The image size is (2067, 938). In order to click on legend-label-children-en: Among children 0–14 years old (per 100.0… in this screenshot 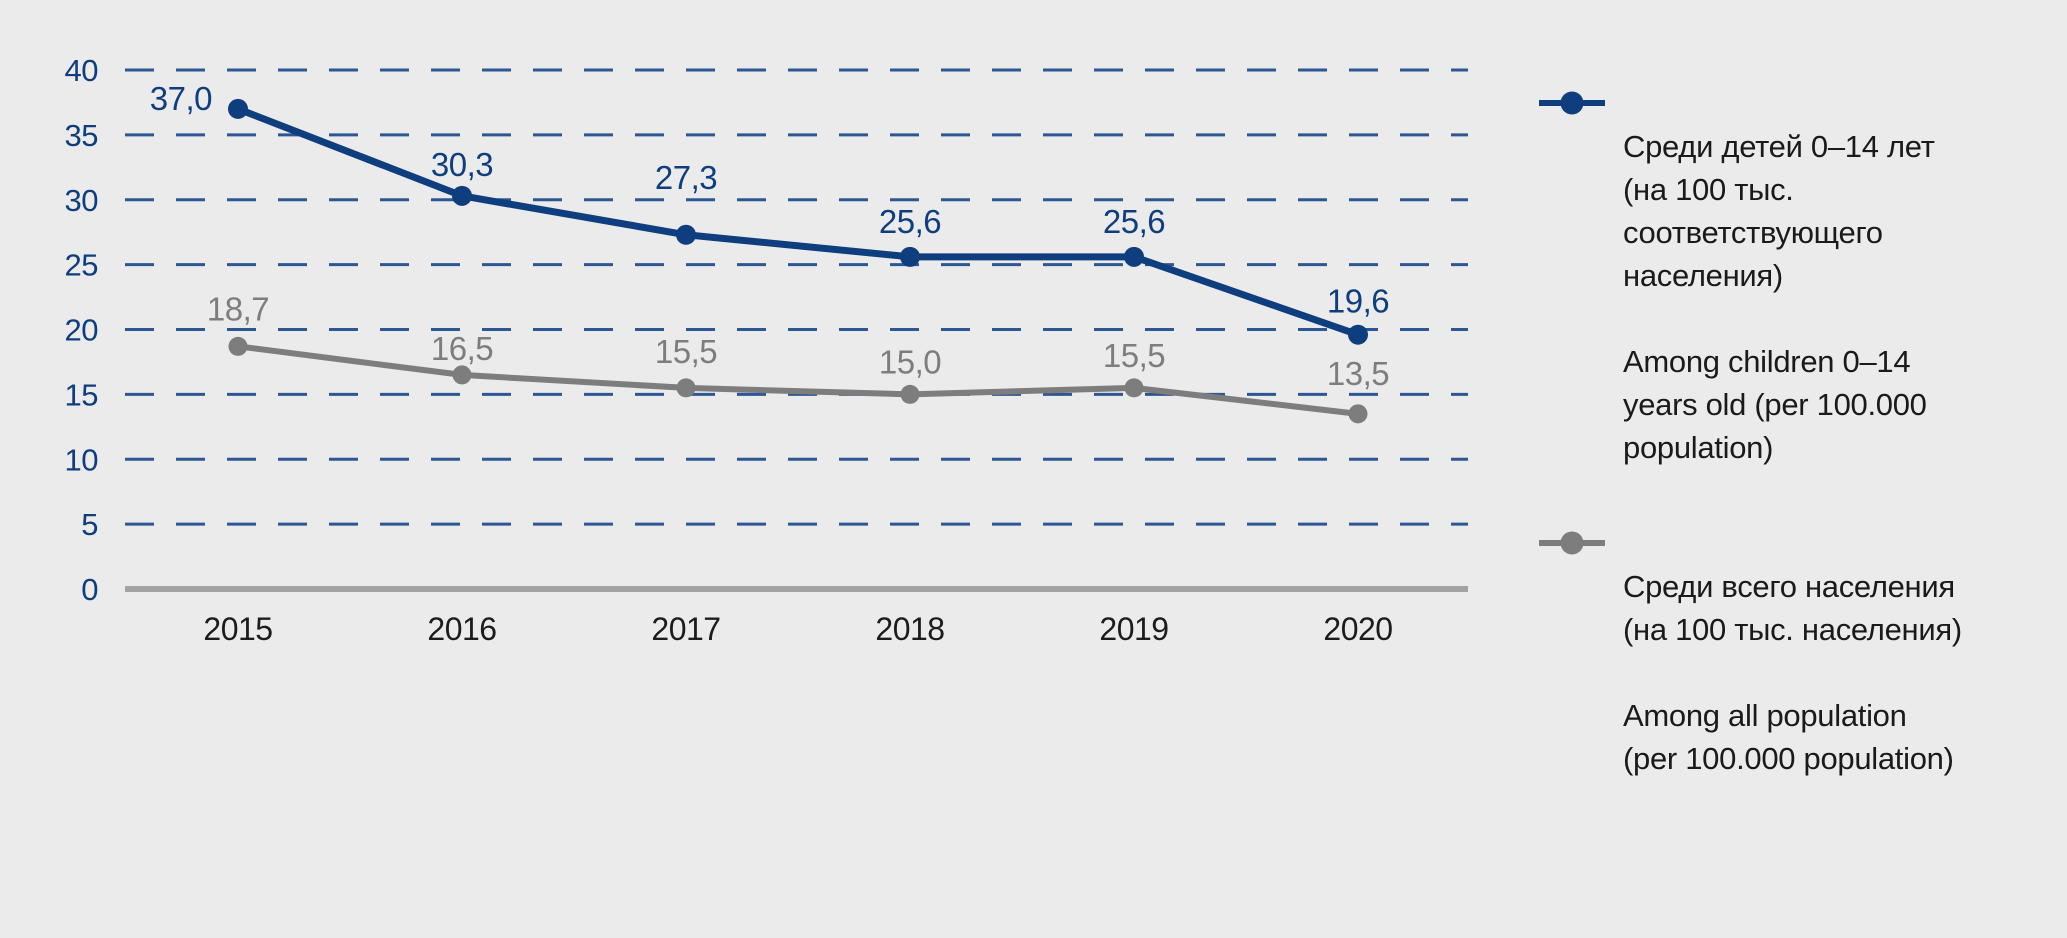, I will do `click(1775, 404)`.